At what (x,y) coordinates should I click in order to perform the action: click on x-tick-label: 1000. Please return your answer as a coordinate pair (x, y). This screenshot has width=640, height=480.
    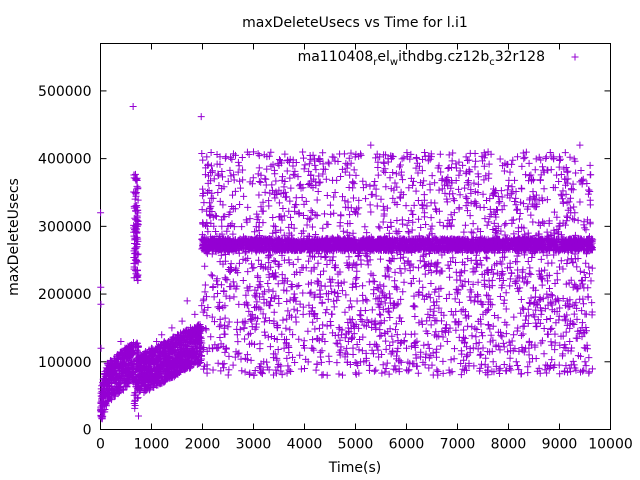
    Looking at the image, I should click on (152, 445).